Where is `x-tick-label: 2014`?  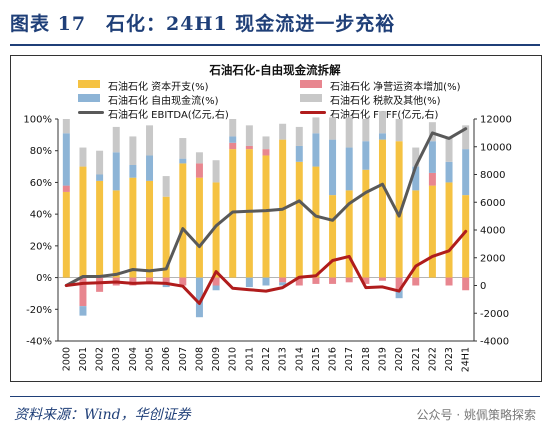
x-tick-label: 2014 is located at coordinates (299, 359).